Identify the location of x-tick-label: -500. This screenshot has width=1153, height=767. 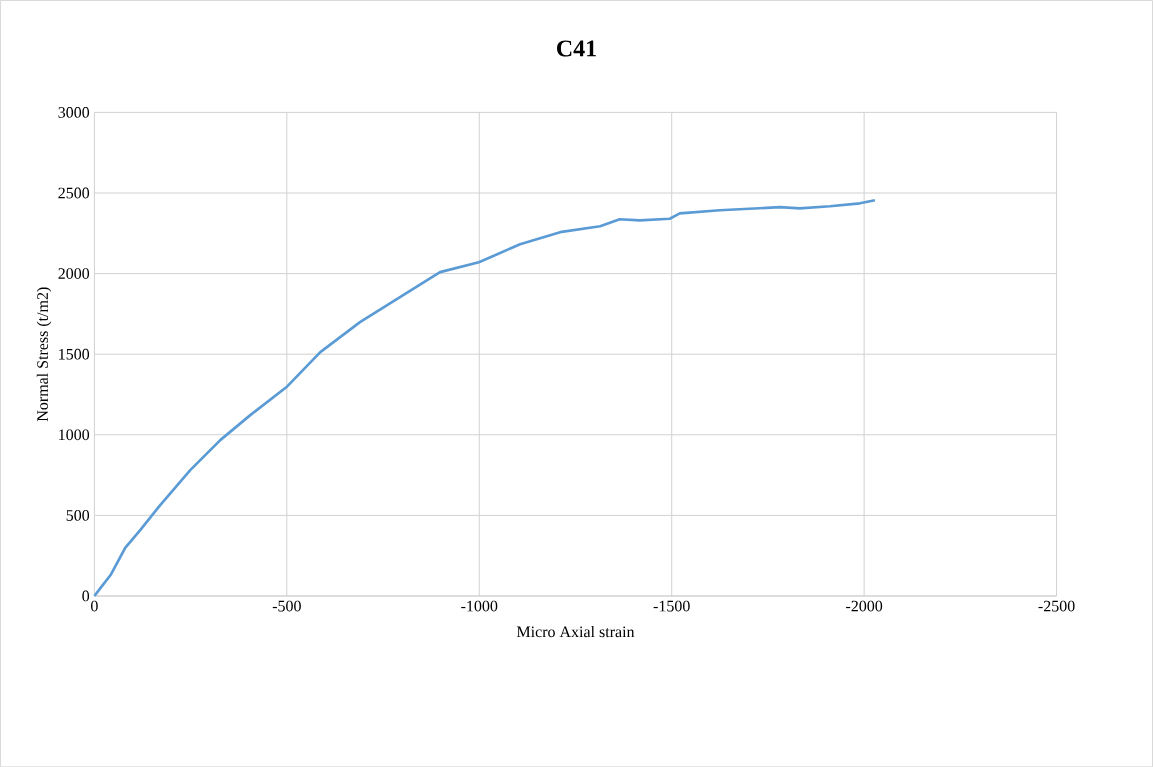
(286, 606).